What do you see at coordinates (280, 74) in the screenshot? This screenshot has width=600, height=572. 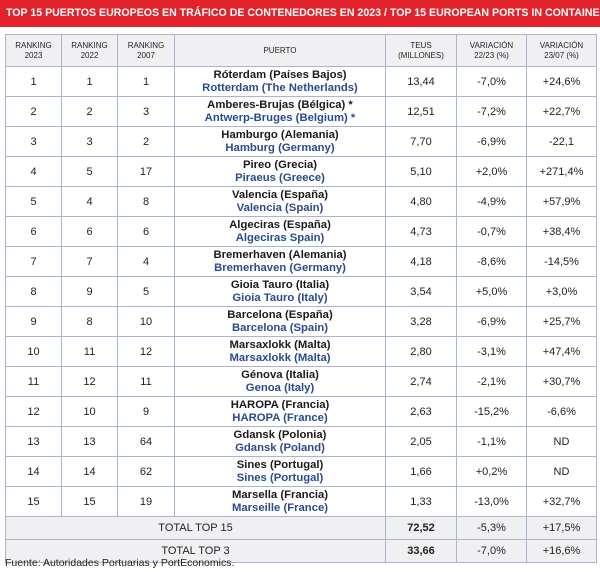 I see `port-name-es: Róterdam (Países Bajos)` at bounding box center [280, 74].